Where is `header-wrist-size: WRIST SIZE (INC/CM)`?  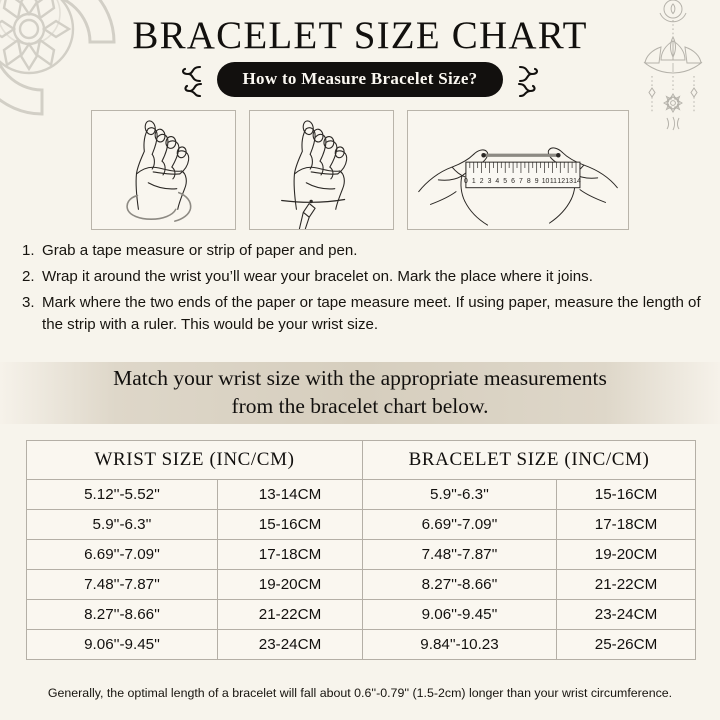 header-wrist-size: WRIST SIZE (INC/CM) is located at coordinates (194, 460).